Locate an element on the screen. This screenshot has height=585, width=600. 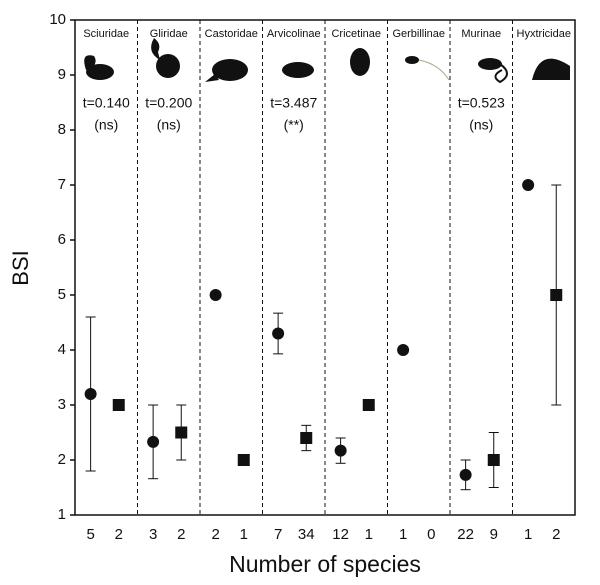
t-value: t=0.140 is located at coordinates (106, 103).